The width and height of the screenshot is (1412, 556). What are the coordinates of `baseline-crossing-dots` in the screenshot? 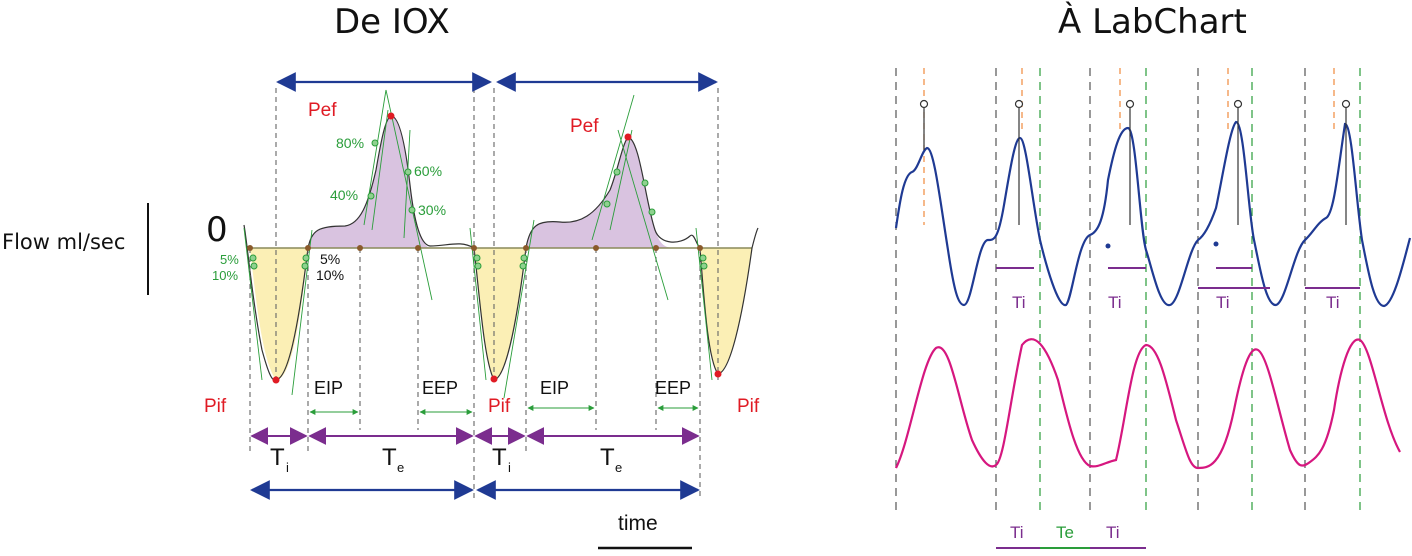 It's located at (475, 248).